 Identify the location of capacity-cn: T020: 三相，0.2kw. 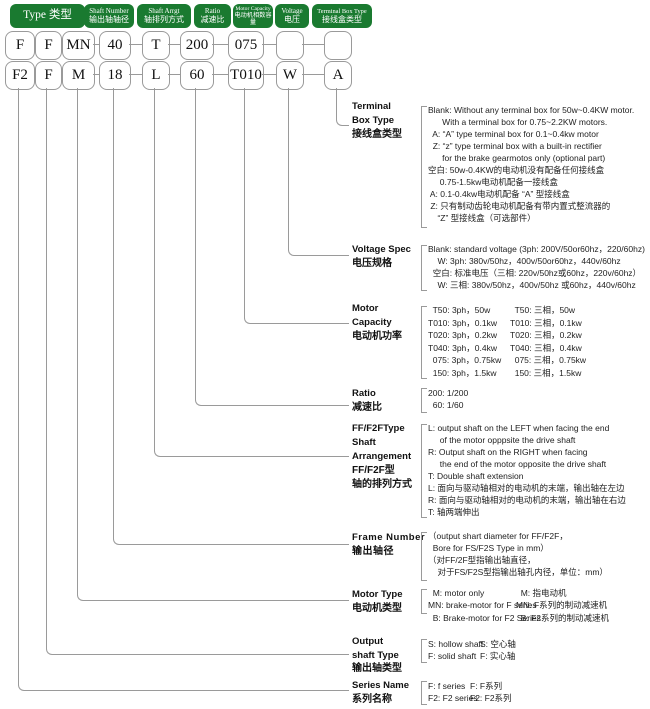
(546, 335).